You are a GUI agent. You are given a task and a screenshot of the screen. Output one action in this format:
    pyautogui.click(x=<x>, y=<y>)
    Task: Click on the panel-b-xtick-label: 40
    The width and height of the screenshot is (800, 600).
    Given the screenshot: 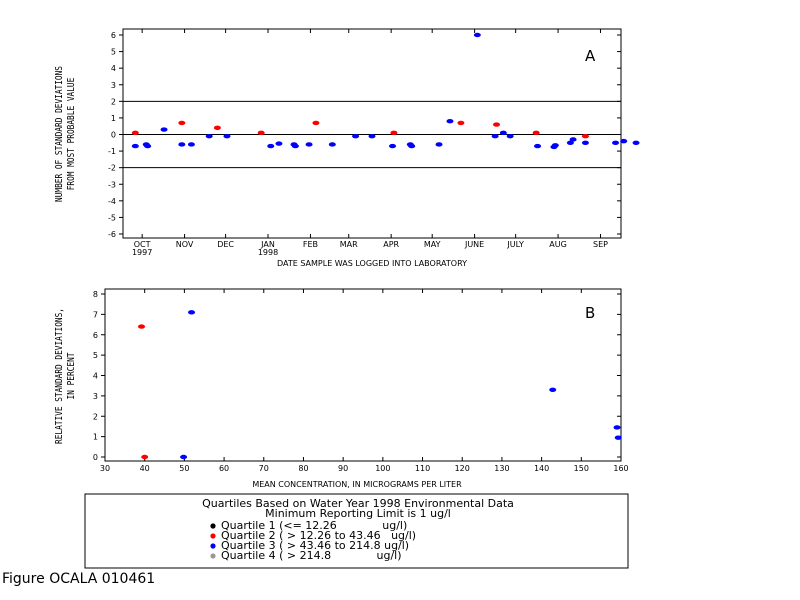 What is the action you would take?
    pyautogui.click(x=145, y=468)
    